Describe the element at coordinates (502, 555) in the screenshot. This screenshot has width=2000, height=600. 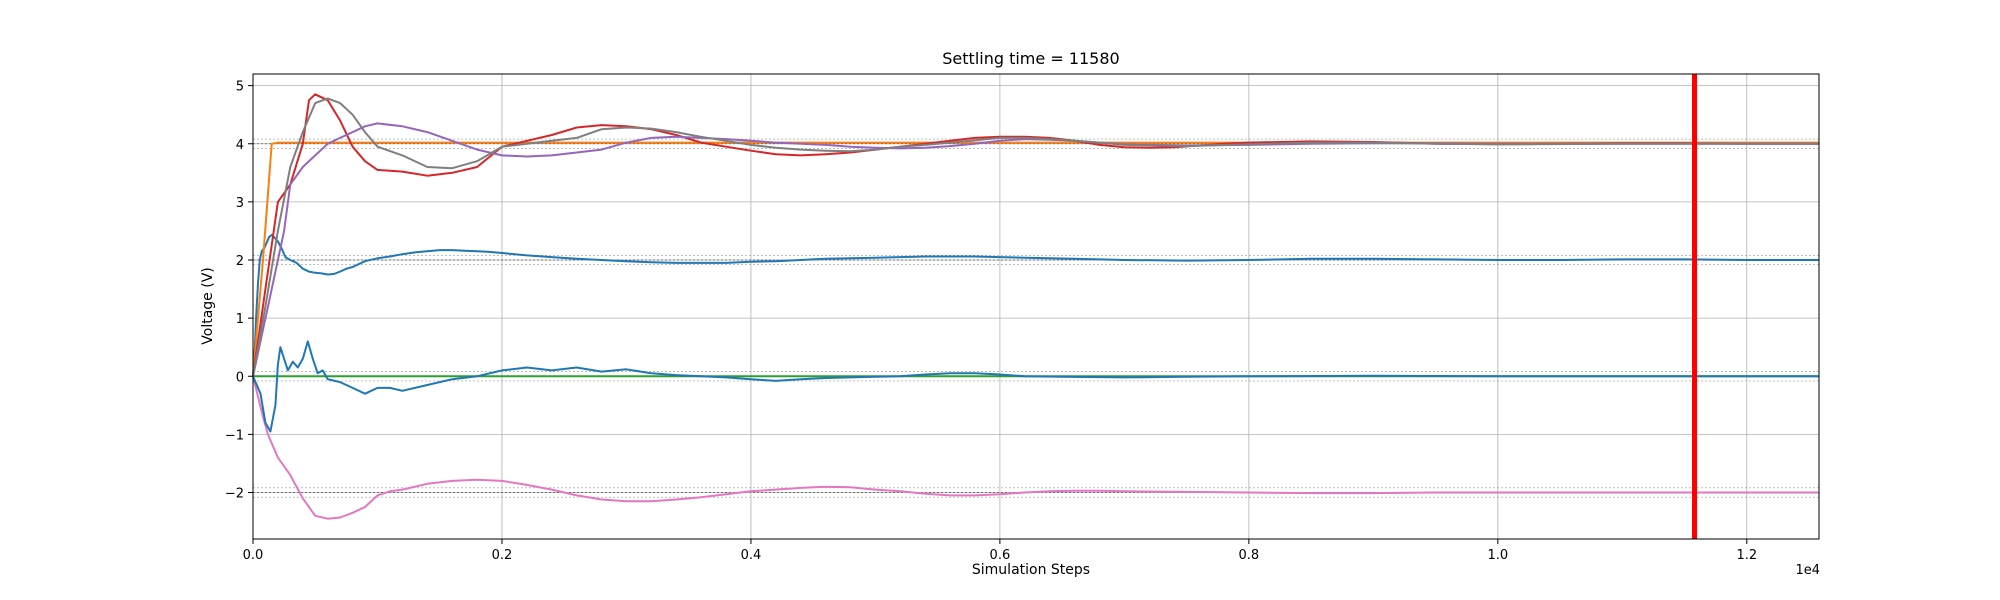
I see `x-tick-label: 0.2` at that location.